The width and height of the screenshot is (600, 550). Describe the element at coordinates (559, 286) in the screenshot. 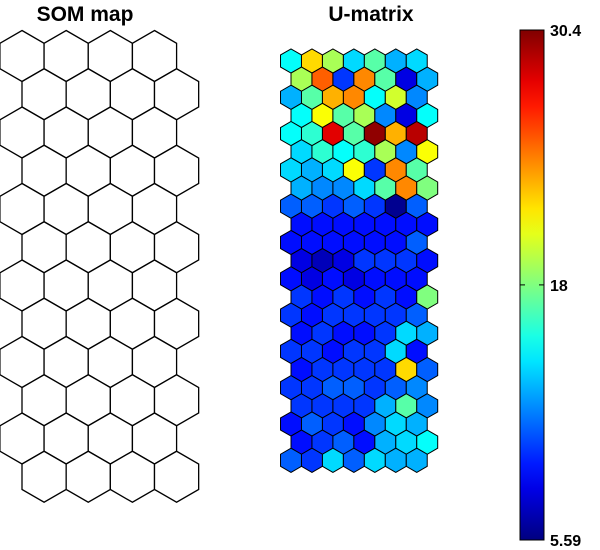

I see `colorbar-tick-label: 18` at that location.